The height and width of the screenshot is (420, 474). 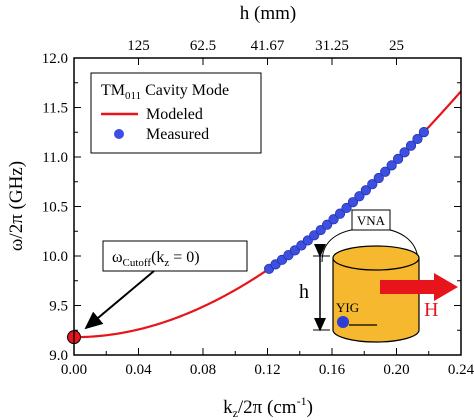 I want to click on cavity-cylinder, so click(x=376, y=300).